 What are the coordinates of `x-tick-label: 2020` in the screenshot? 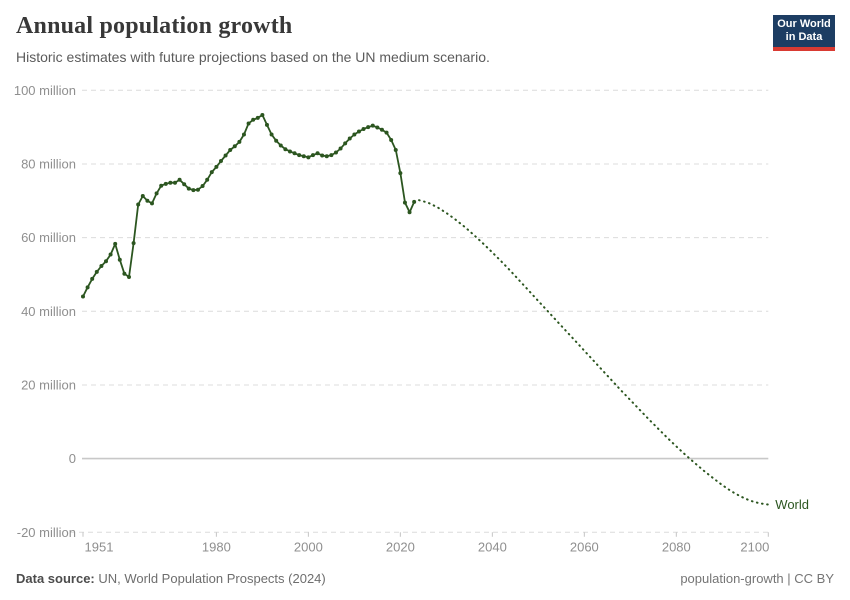 It's located at (400, 546).